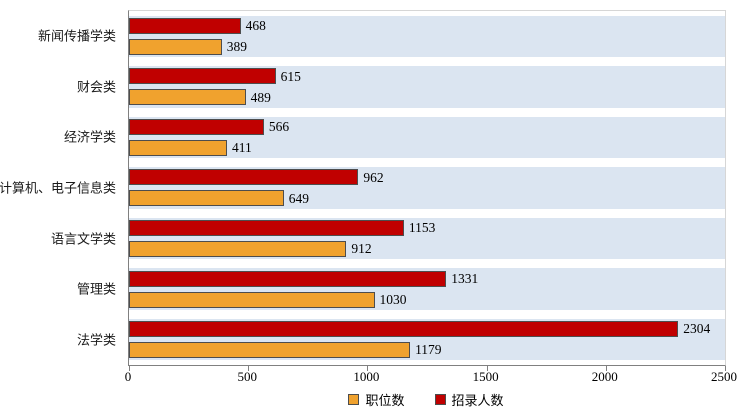 The image size is (745, 413). I want to click on bar-line: 2304, so click(427, 329).